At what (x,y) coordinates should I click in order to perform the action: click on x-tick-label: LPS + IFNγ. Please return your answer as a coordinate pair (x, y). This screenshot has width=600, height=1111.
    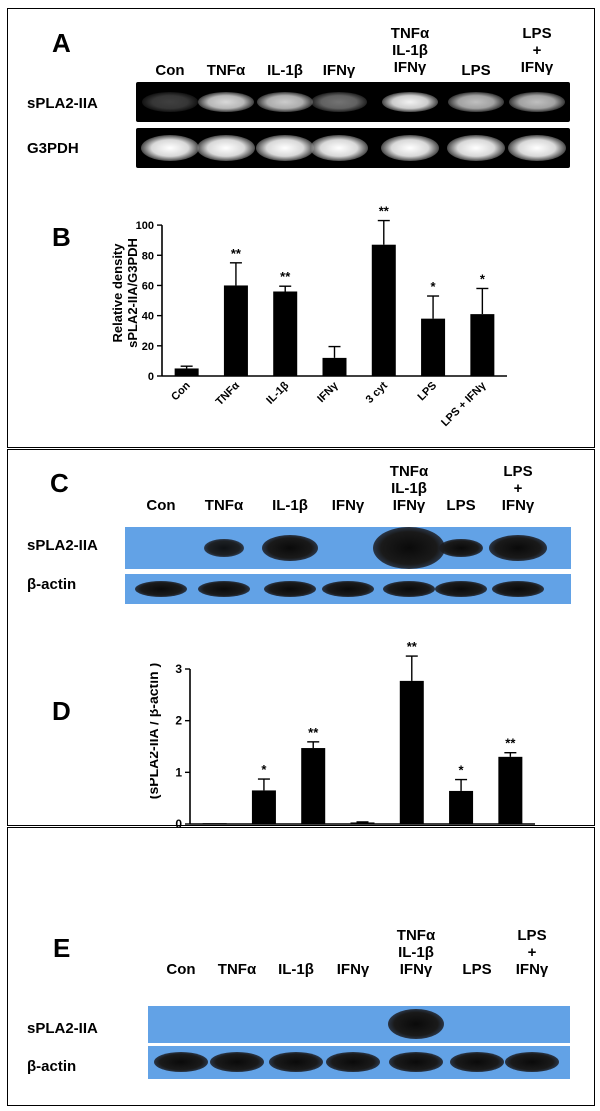
    Looking at the image, I should click on (464, 404).